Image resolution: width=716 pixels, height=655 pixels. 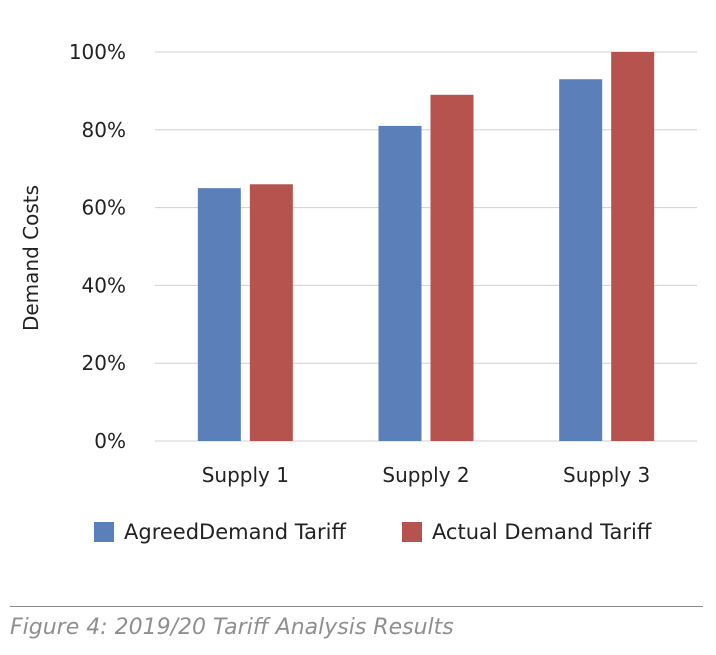 What do you see at coordinates (97, 246) in the screenshot?
I see `y-tick-labels: 0% 20% 40% 60% 80% 100%` at bounding box center [97, 246].